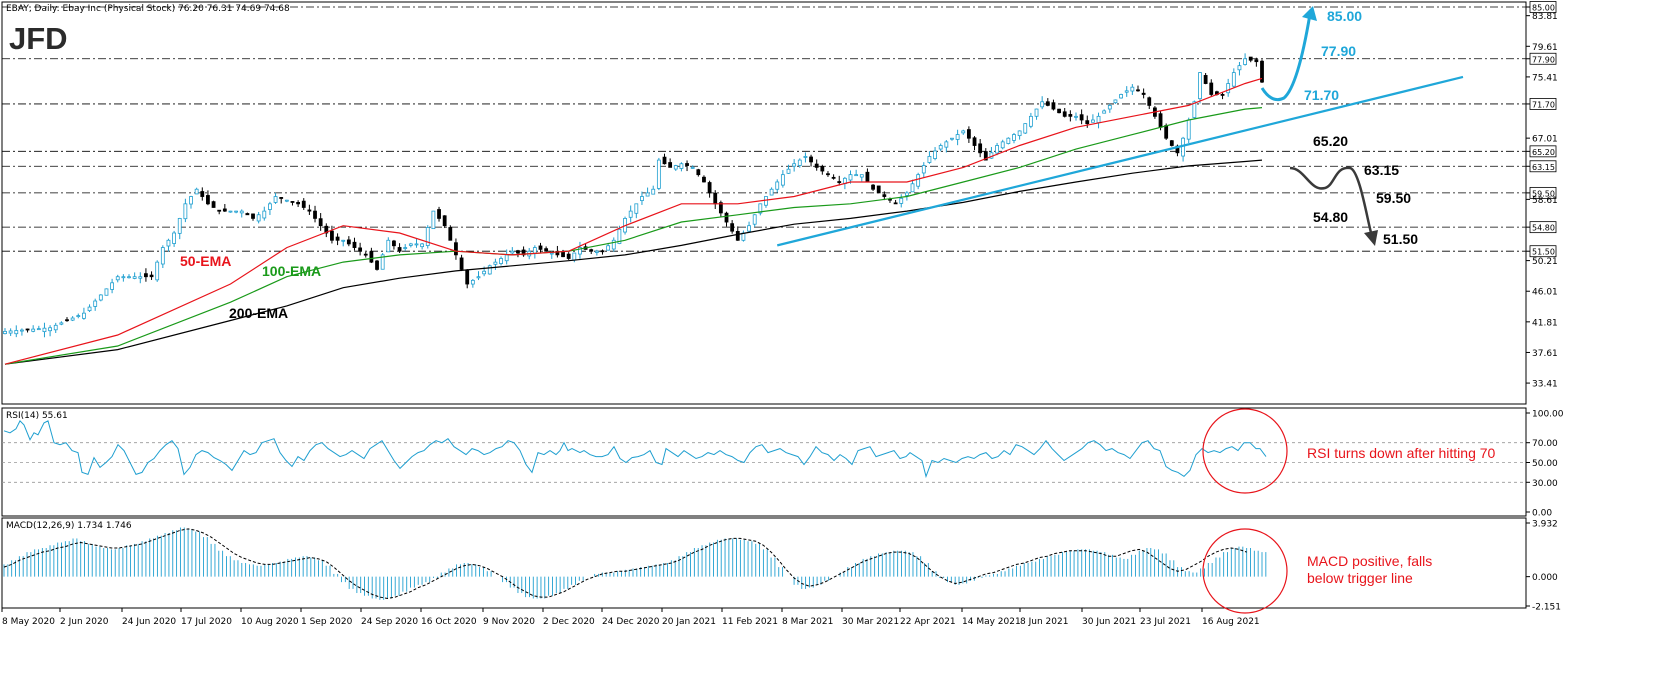 This screenshot has height=674, width=1670. Describe the element at coordinates (205, 261) in the screenshot. I see `ema50-label: 50-EMA` at that location.